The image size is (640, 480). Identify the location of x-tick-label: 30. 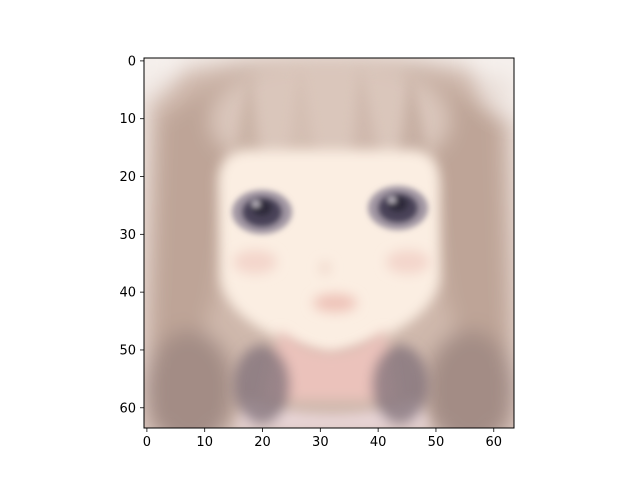
(320, 442).